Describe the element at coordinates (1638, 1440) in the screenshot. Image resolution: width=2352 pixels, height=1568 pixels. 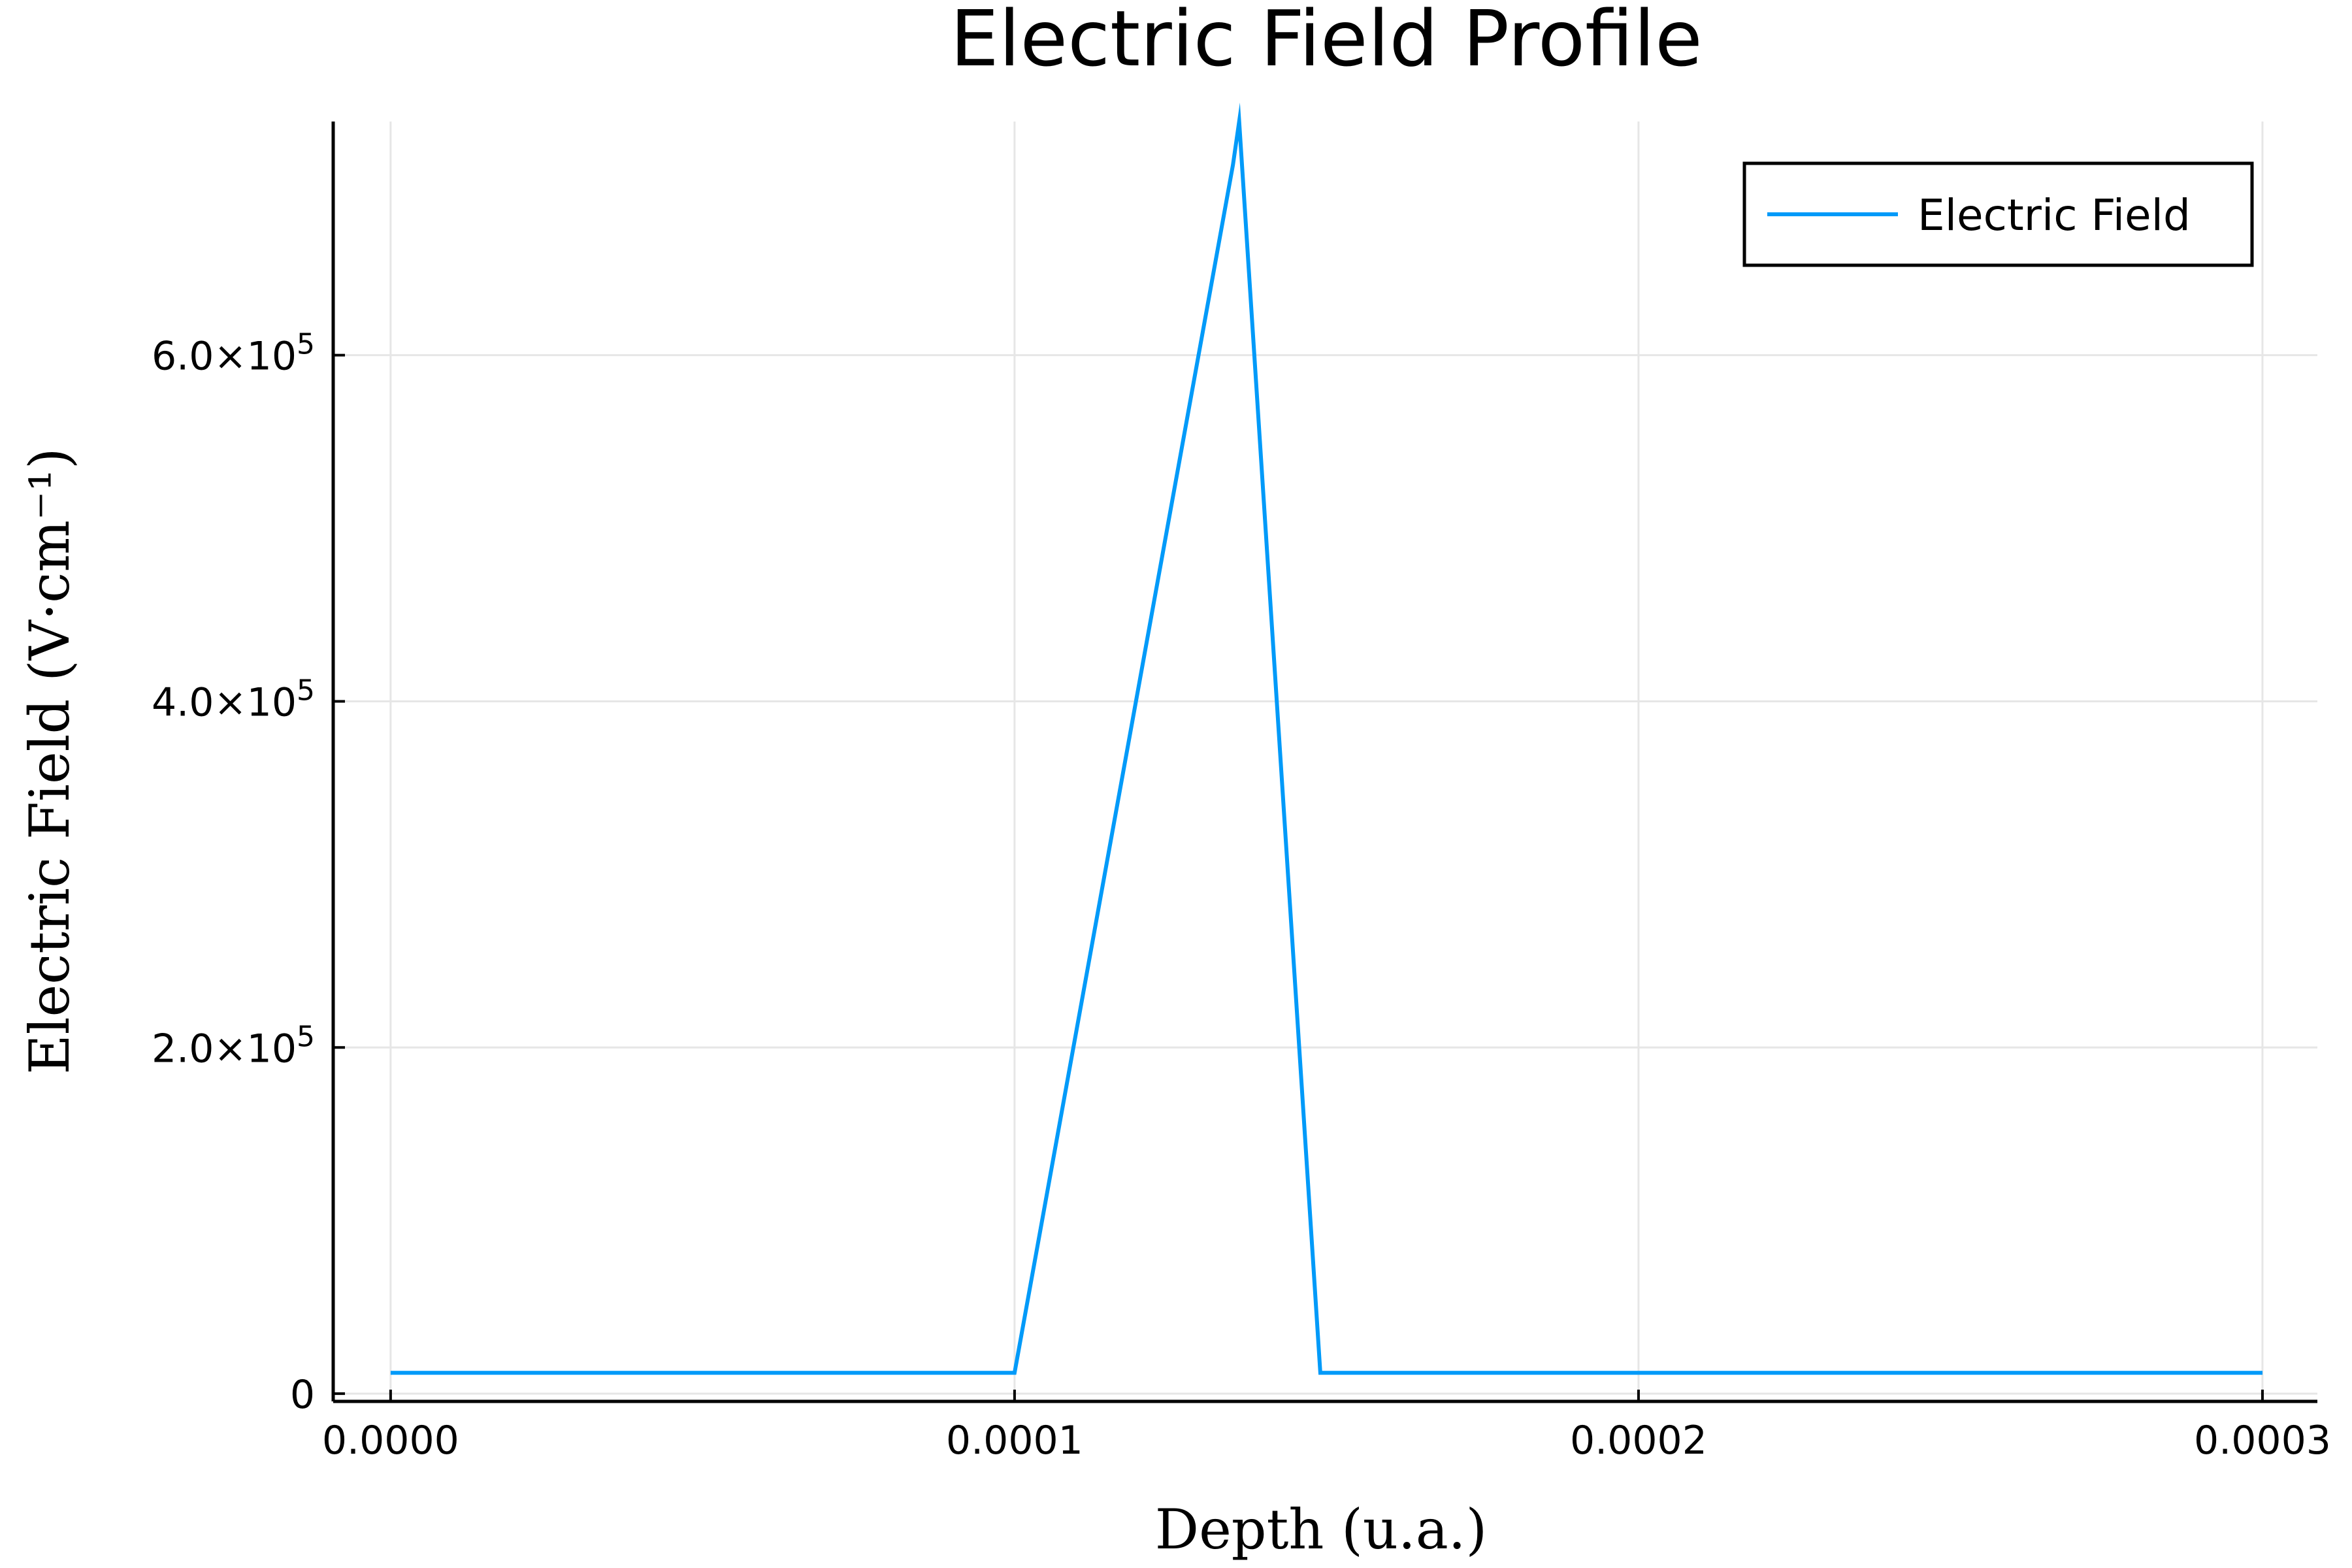
I see `x-tick-label: 0.0002` at that location.